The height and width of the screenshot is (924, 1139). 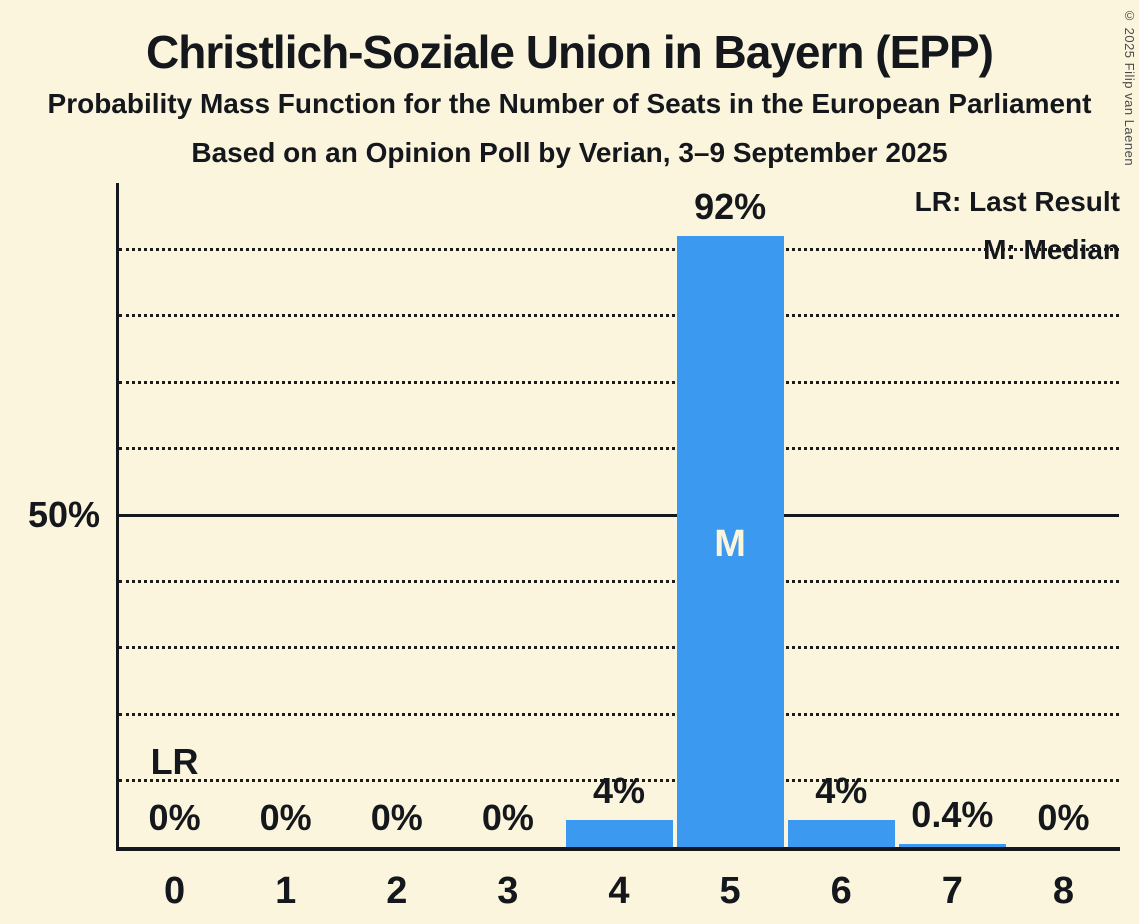 What do you see at coordinates (508, 891) in the screenshot?
I see `x-tick-label-3: 3` at bounding box center [508, 891].